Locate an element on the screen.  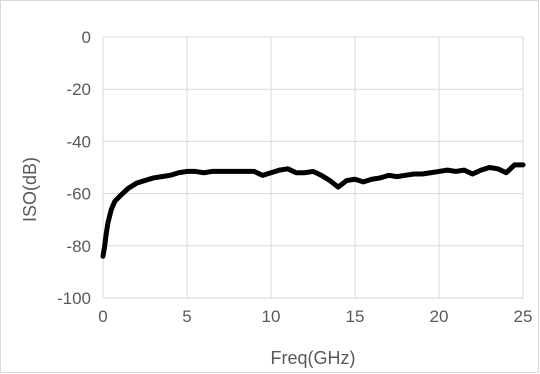
y-tick-label: -80 is located at coordinates (78, 246).